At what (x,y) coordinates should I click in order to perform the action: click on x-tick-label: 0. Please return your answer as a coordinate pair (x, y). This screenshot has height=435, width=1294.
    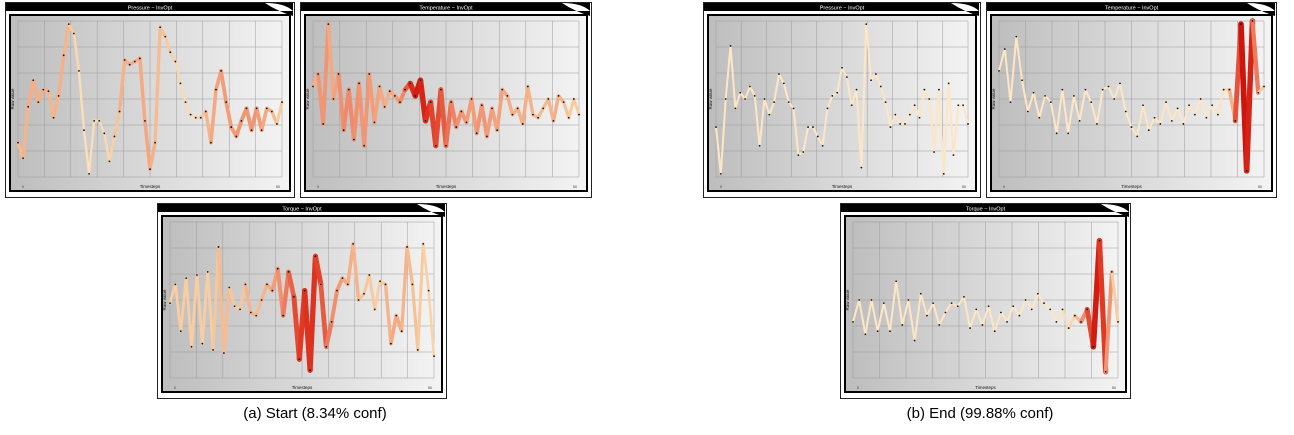
    Looking at the image, I should click on (721, 187).